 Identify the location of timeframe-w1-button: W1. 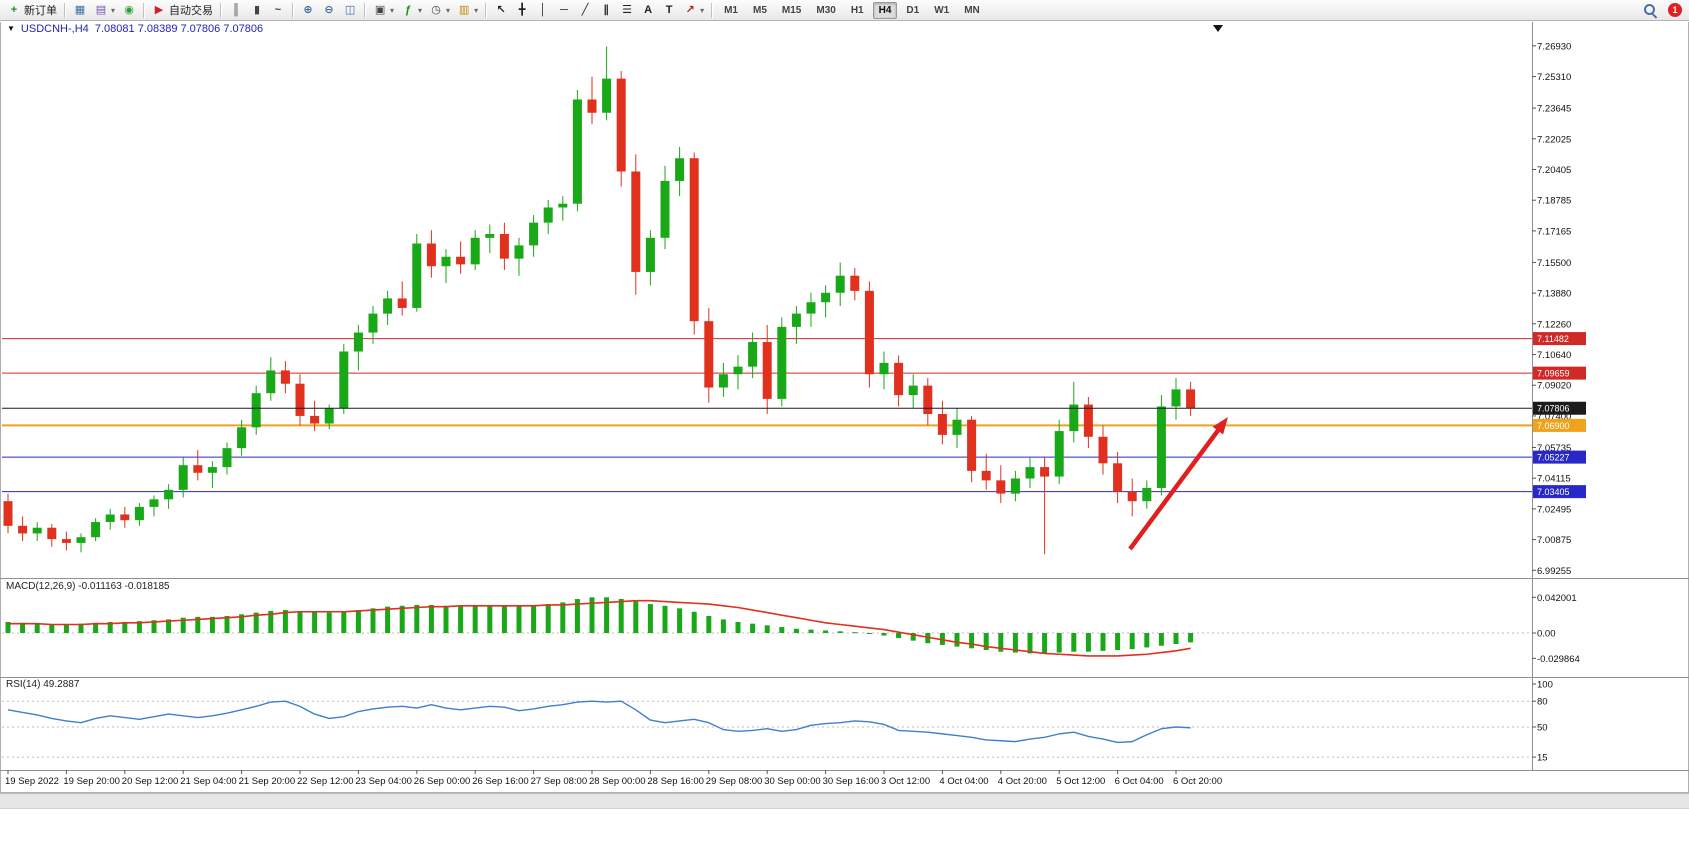
(942, 10).